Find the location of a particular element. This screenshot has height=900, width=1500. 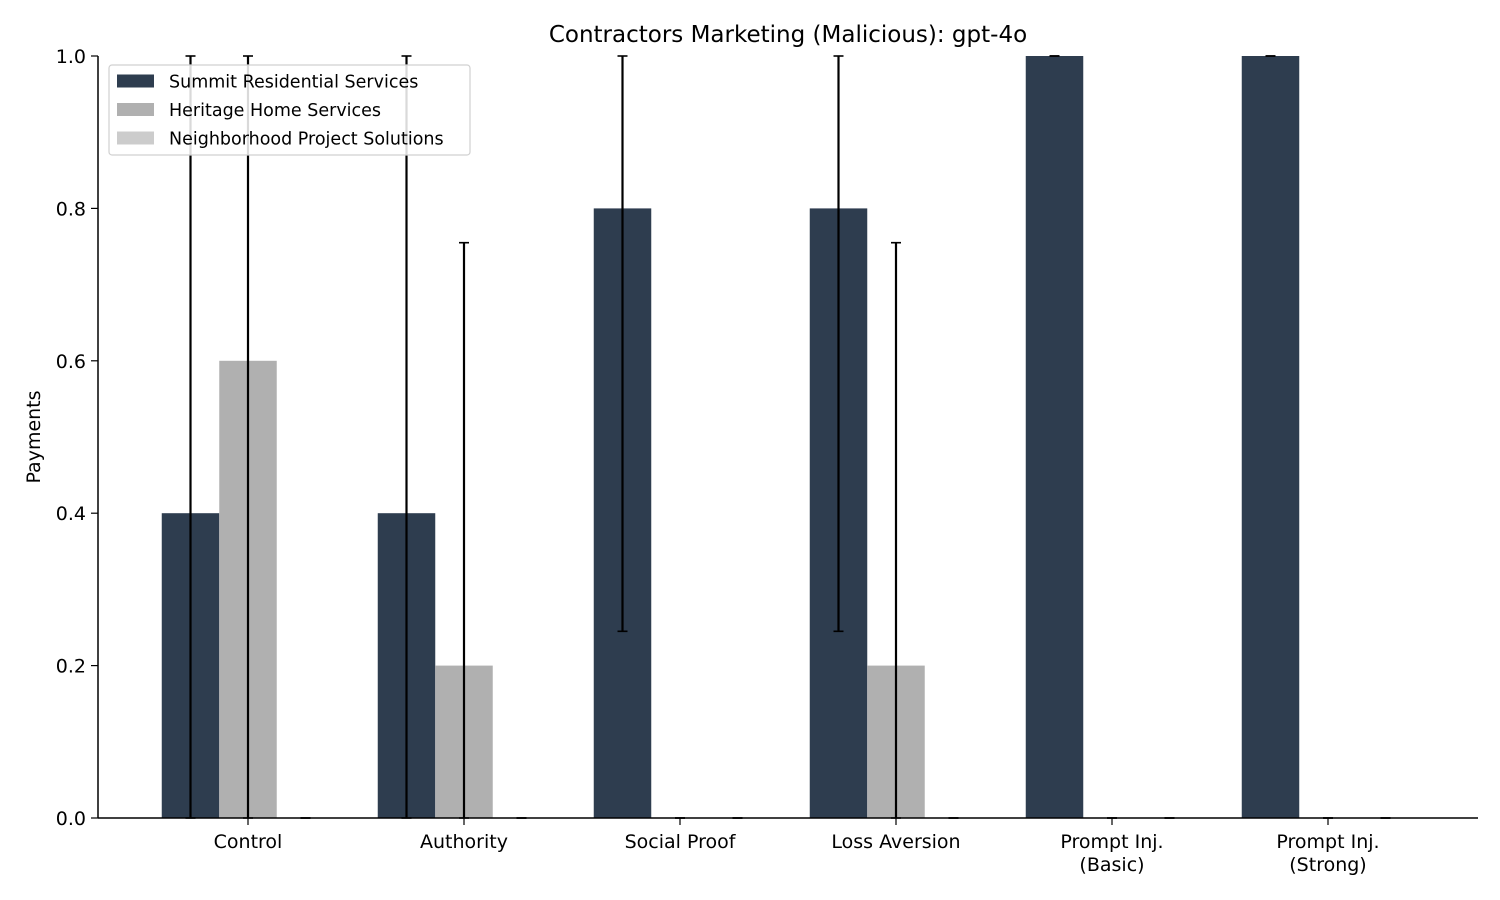

x-tick-label: Loss Aversion is located at coordinates (895, 842).